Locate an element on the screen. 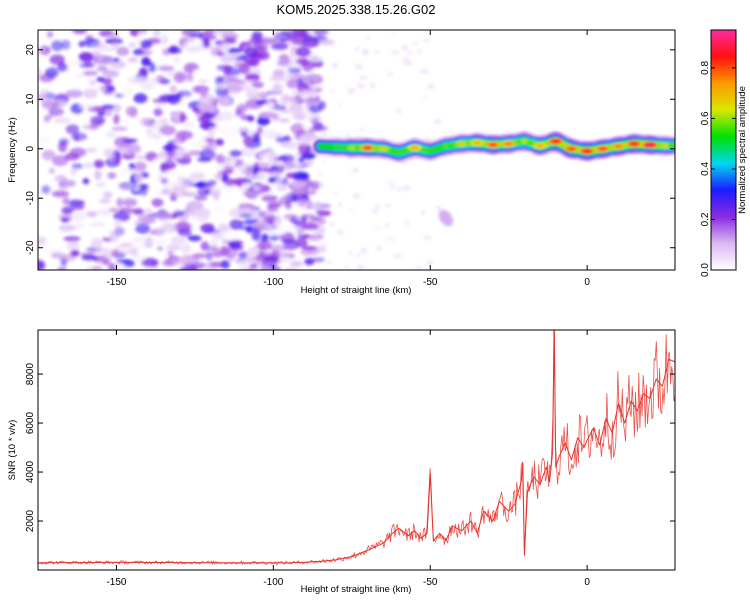 The width and height of the screenshot is (750, 600). colorbar-frame is located at coordinates (723, 150).